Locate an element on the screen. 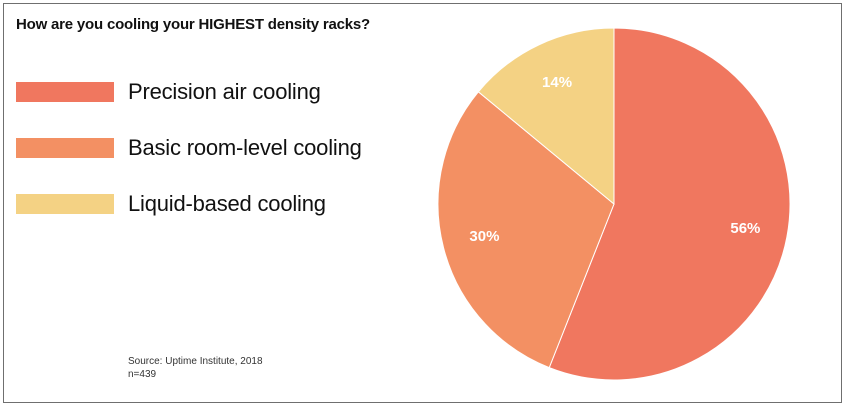  pie-slice-basic-room-level-cooling is located at coordinates (526, 230).